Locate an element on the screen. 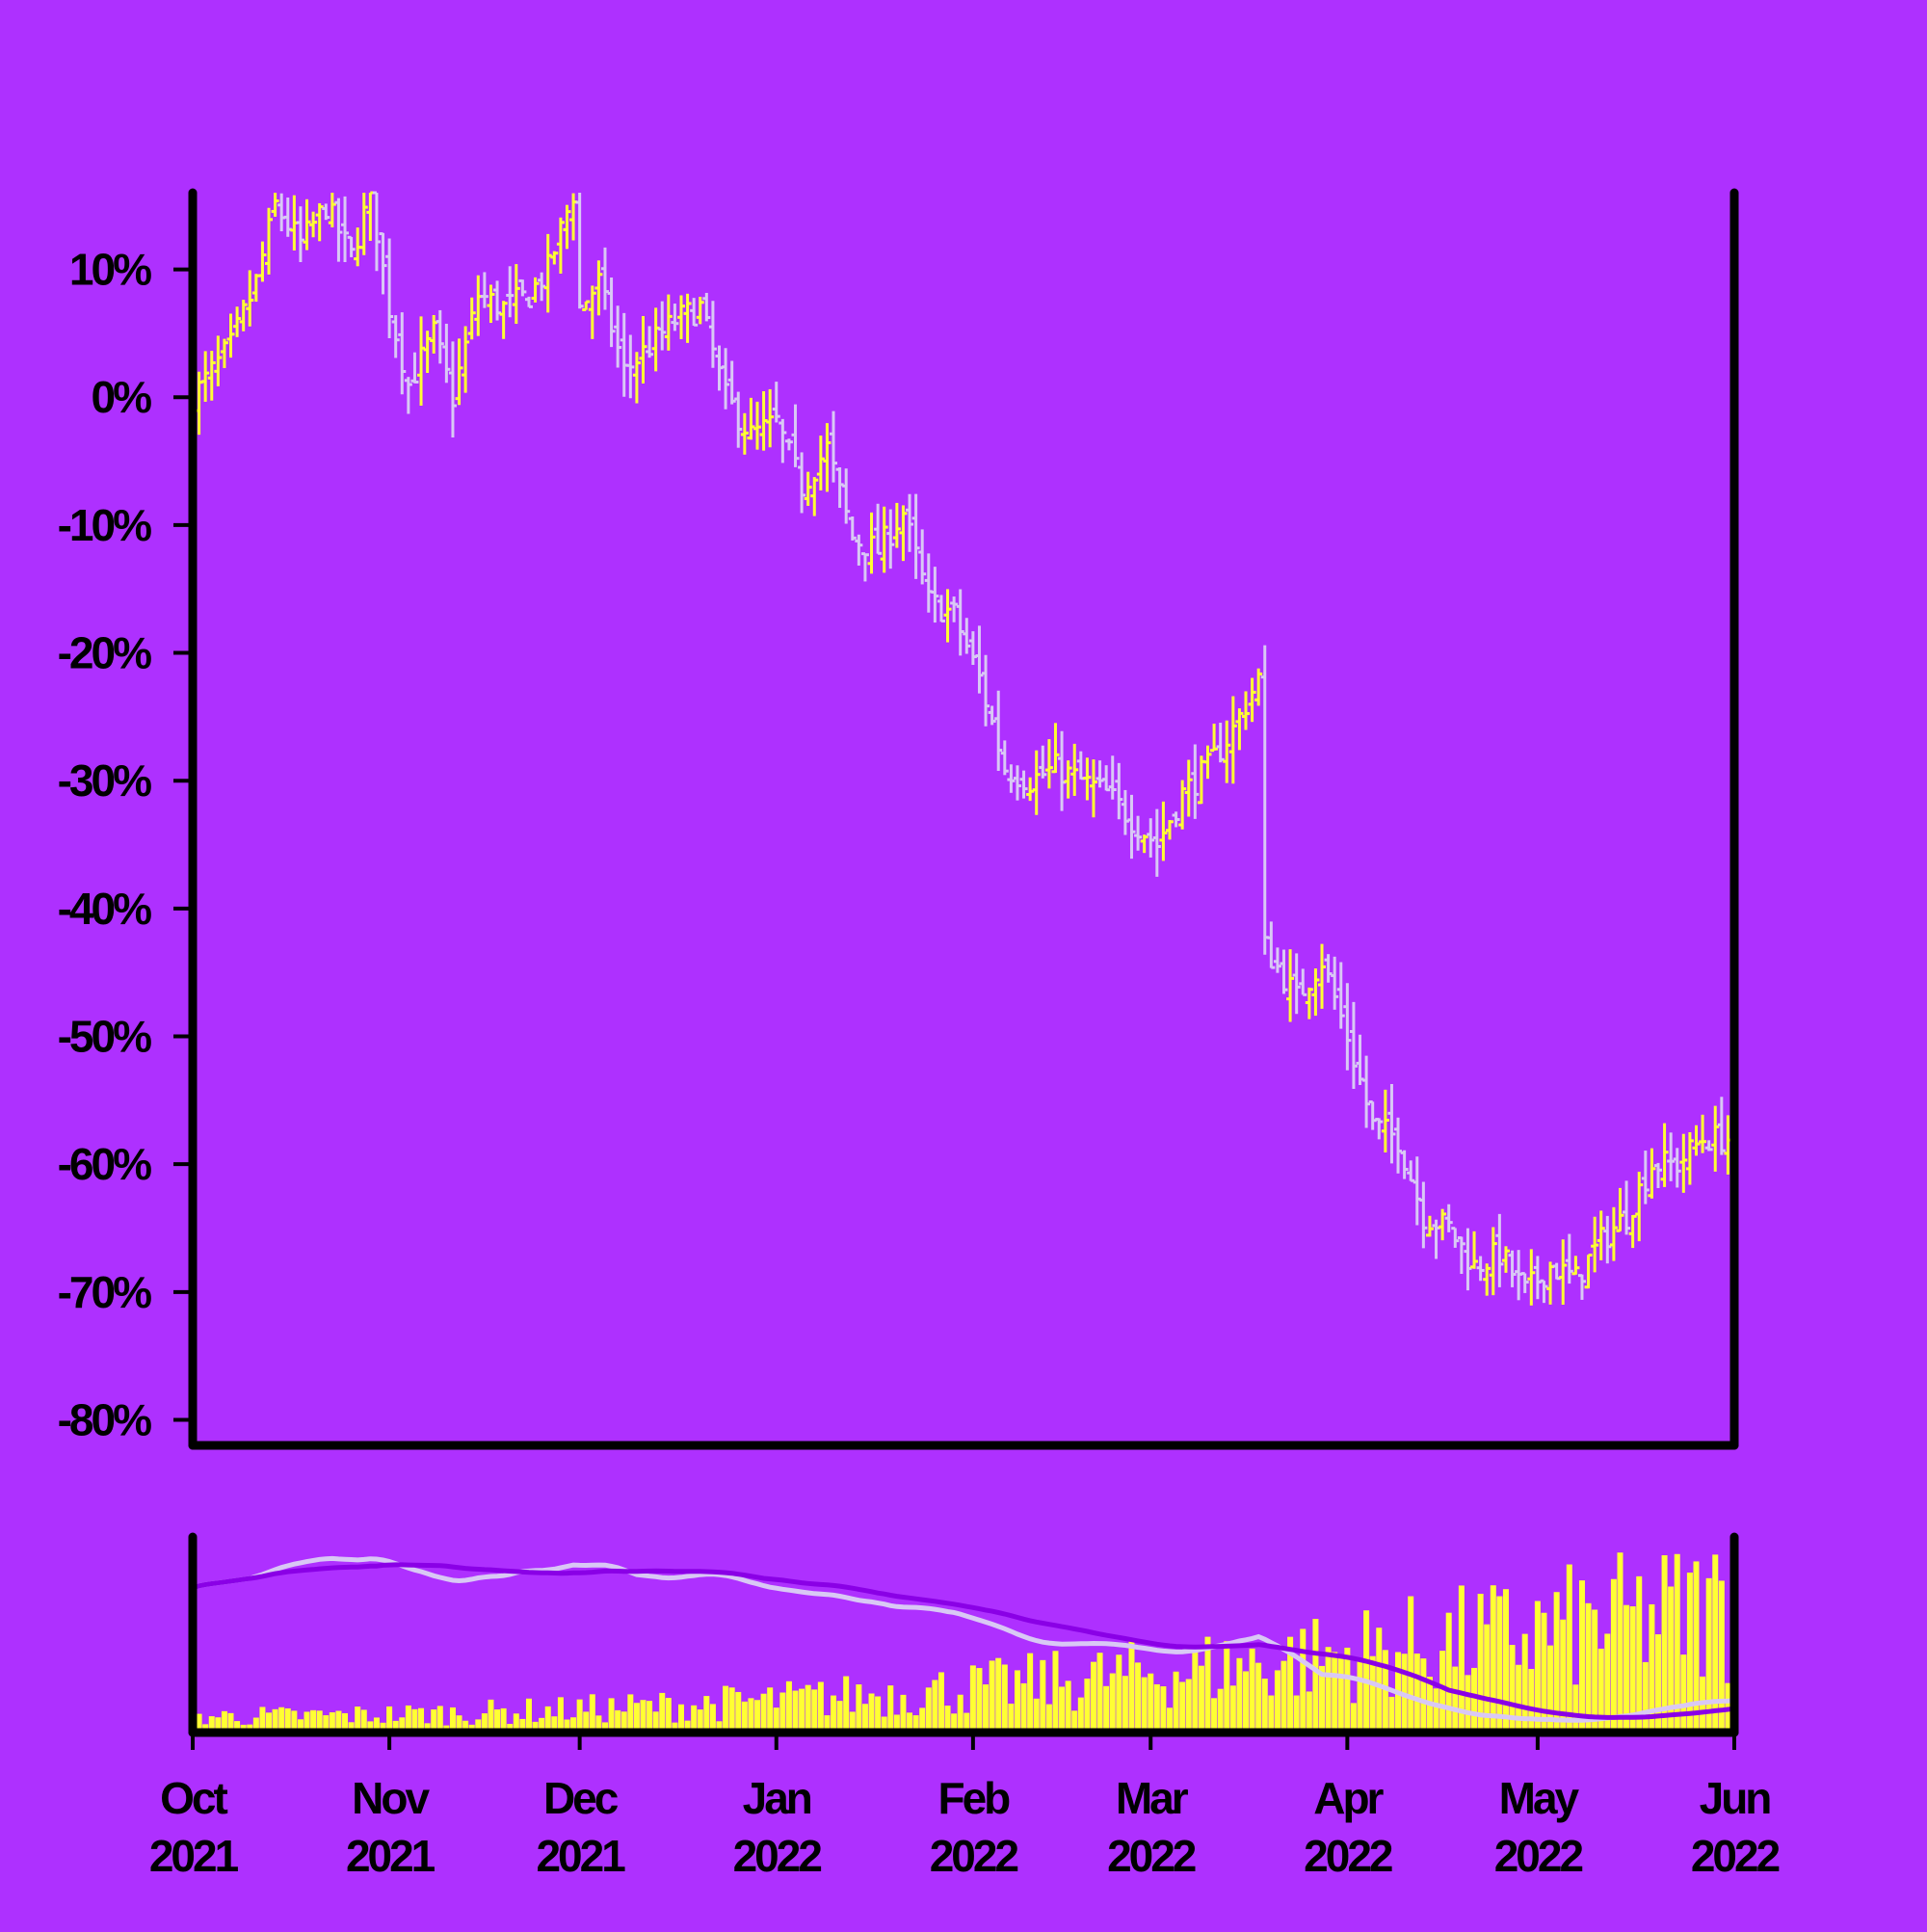 This screenshot has width=1927, height=1932. volume-bars-group is located at coordinates (963, 1642).